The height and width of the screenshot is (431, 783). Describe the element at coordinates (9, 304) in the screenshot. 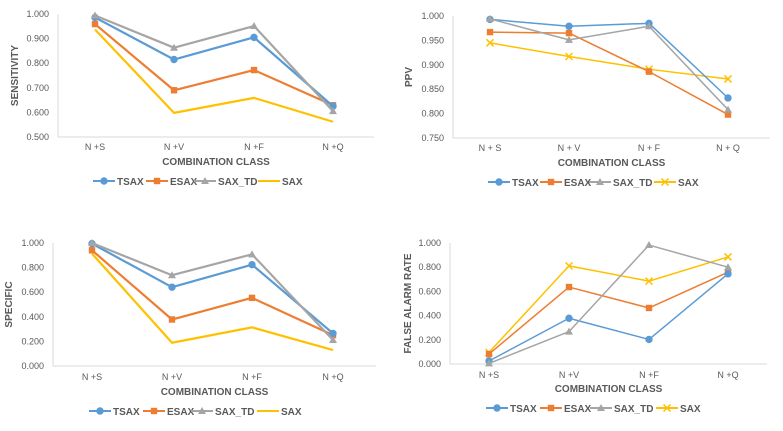

I see `y-axis-title: SPECIFIC` at that location.